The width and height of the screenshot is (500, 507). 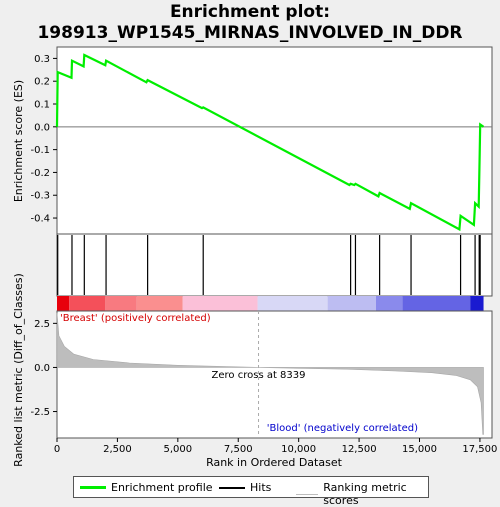 What do you see at coordinates (261, 487) in the screenshot?
I see `legend-hits-label: Hits` at bounding box center [261, 487].